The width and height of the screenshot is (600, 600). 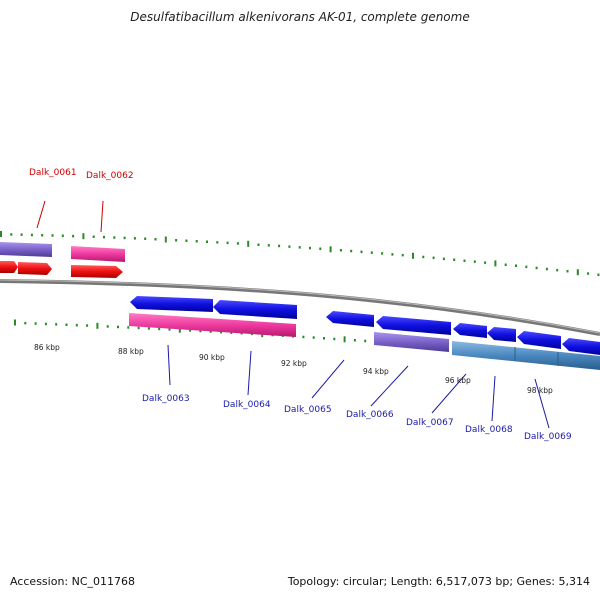 What do you see at coordinates (489, 430) in the screenshot?
I see `label-dalk-0068: Dalk_0068` at bounding box center [489, 430].